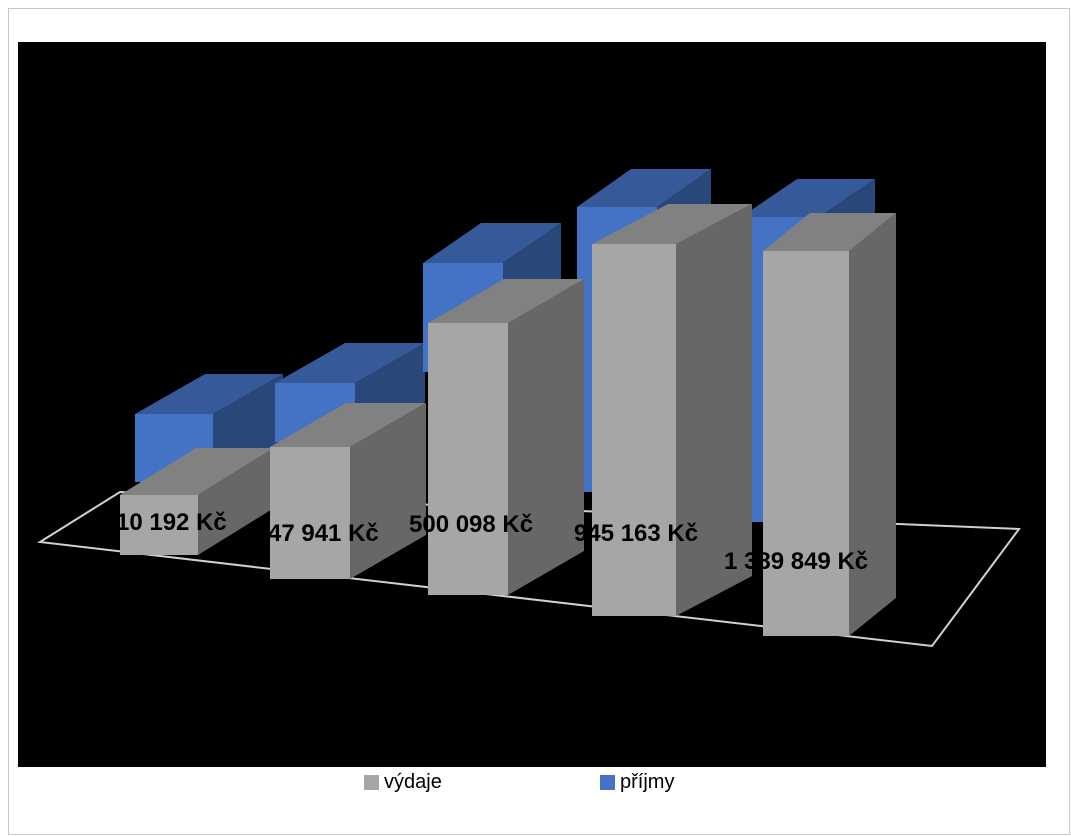  What do you see at coordinates (607, 782) in the screenshot?
I see `legend-swatch-prijmy` at bounding box center [607, 782].